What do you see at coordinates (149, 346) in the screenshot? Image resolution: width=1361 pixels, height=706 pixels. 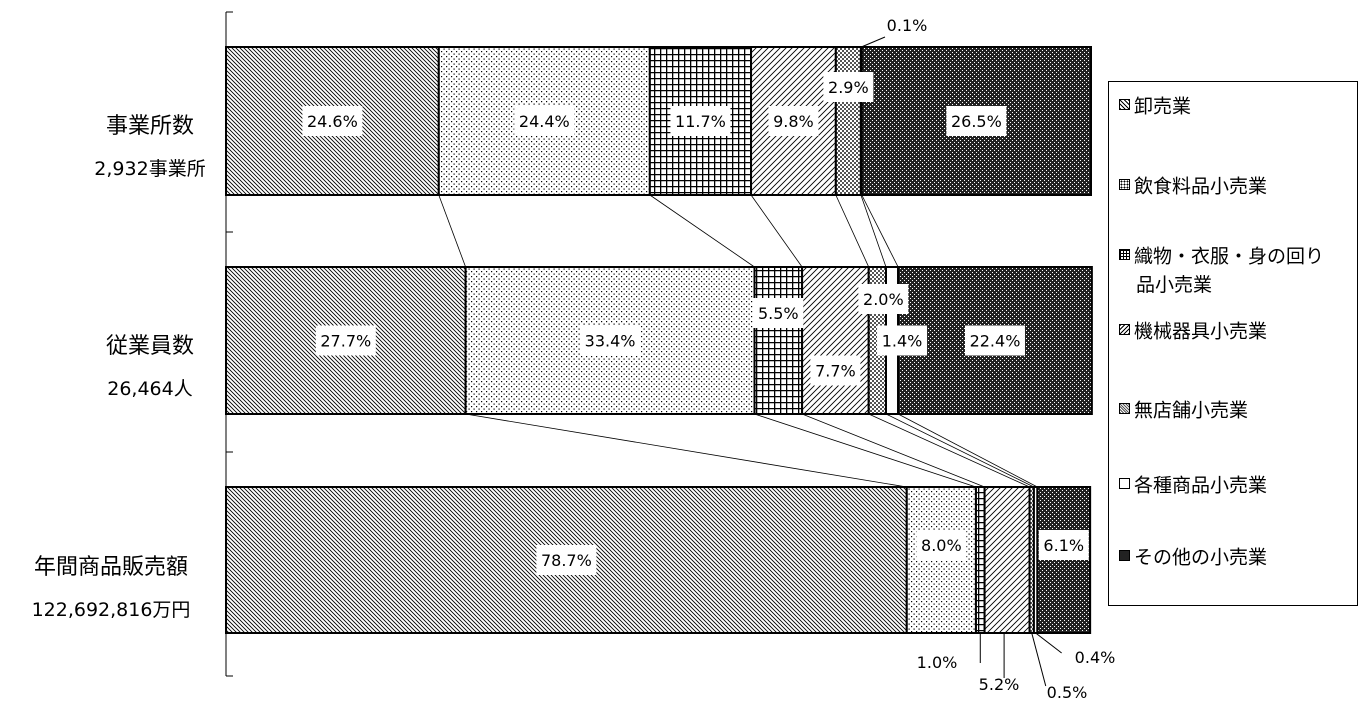 I see `category-title: 従業員数` at bounding box center [149, 346].